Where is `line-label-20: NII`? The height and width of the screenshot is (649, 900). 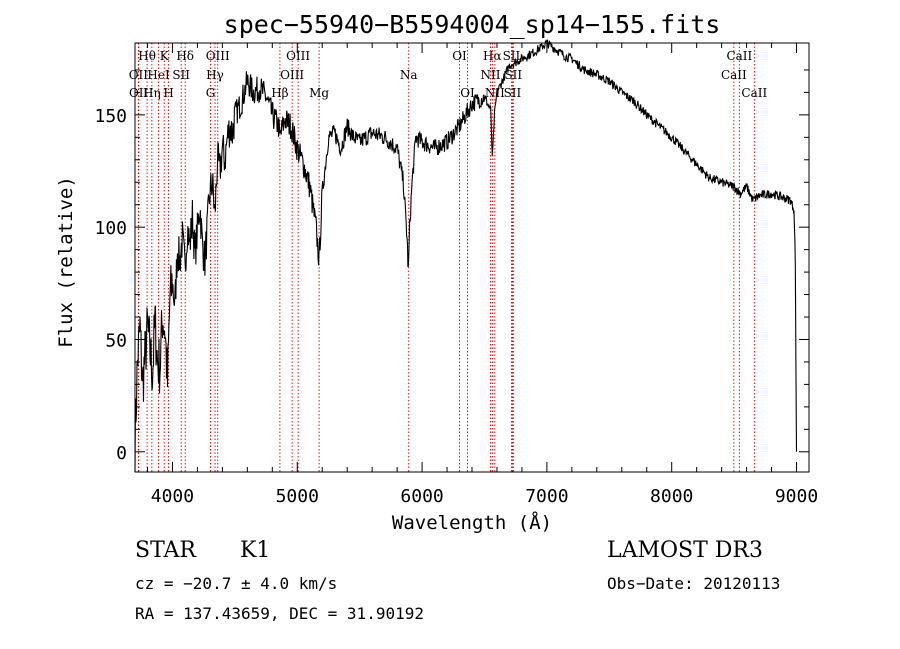
line-label-20: NII is located at coordinates (490, 75).